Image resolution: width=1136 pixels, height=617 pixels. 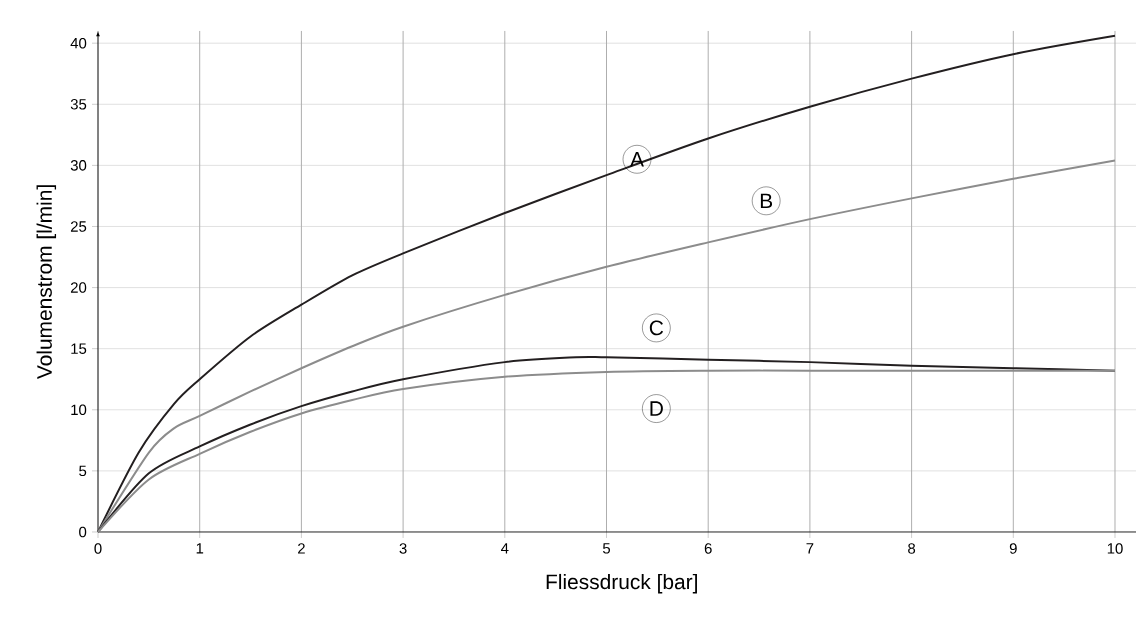 I want to click on annotation: A, so click(x=637, y=159).